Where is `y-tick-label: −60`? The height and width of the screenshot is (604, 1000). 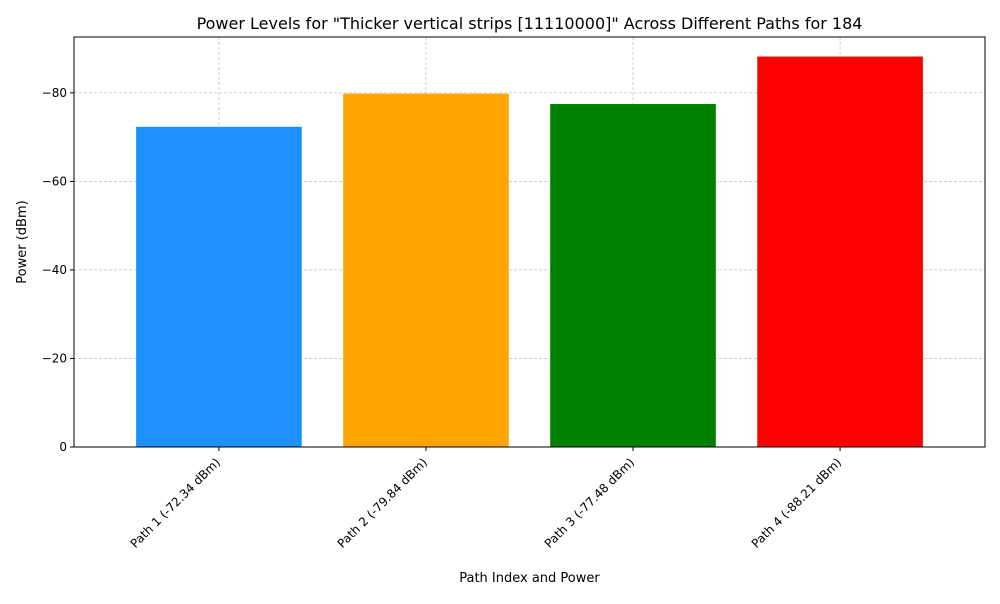 y-tick-label: −60 is located at coordinates (54, 181).